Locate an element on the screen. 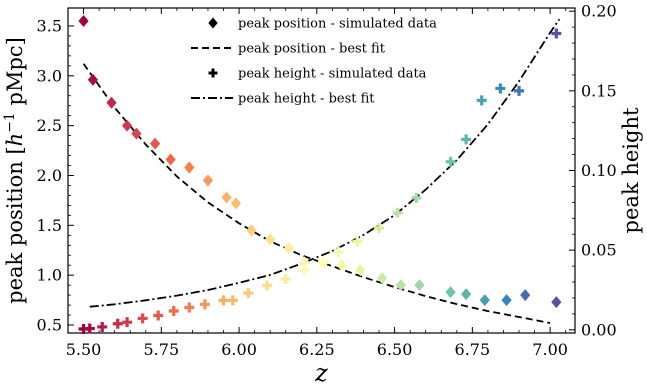  x-tick-label: 7.00 is located at coordinates (550, 349).